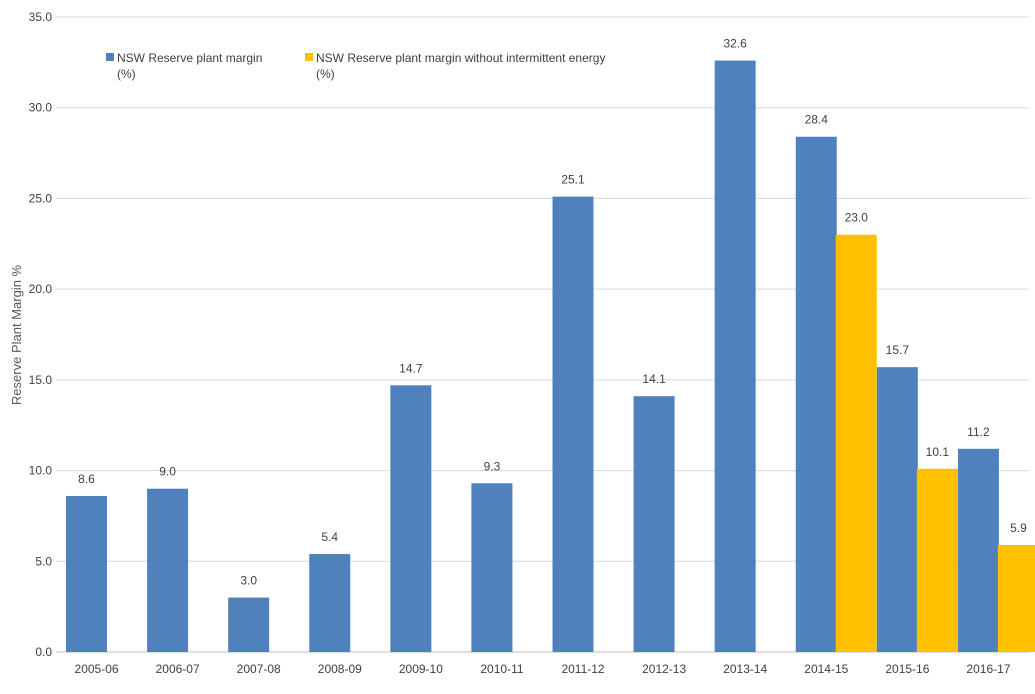  I want to click on x-tick-label: 2009-10, so click(421, 669).